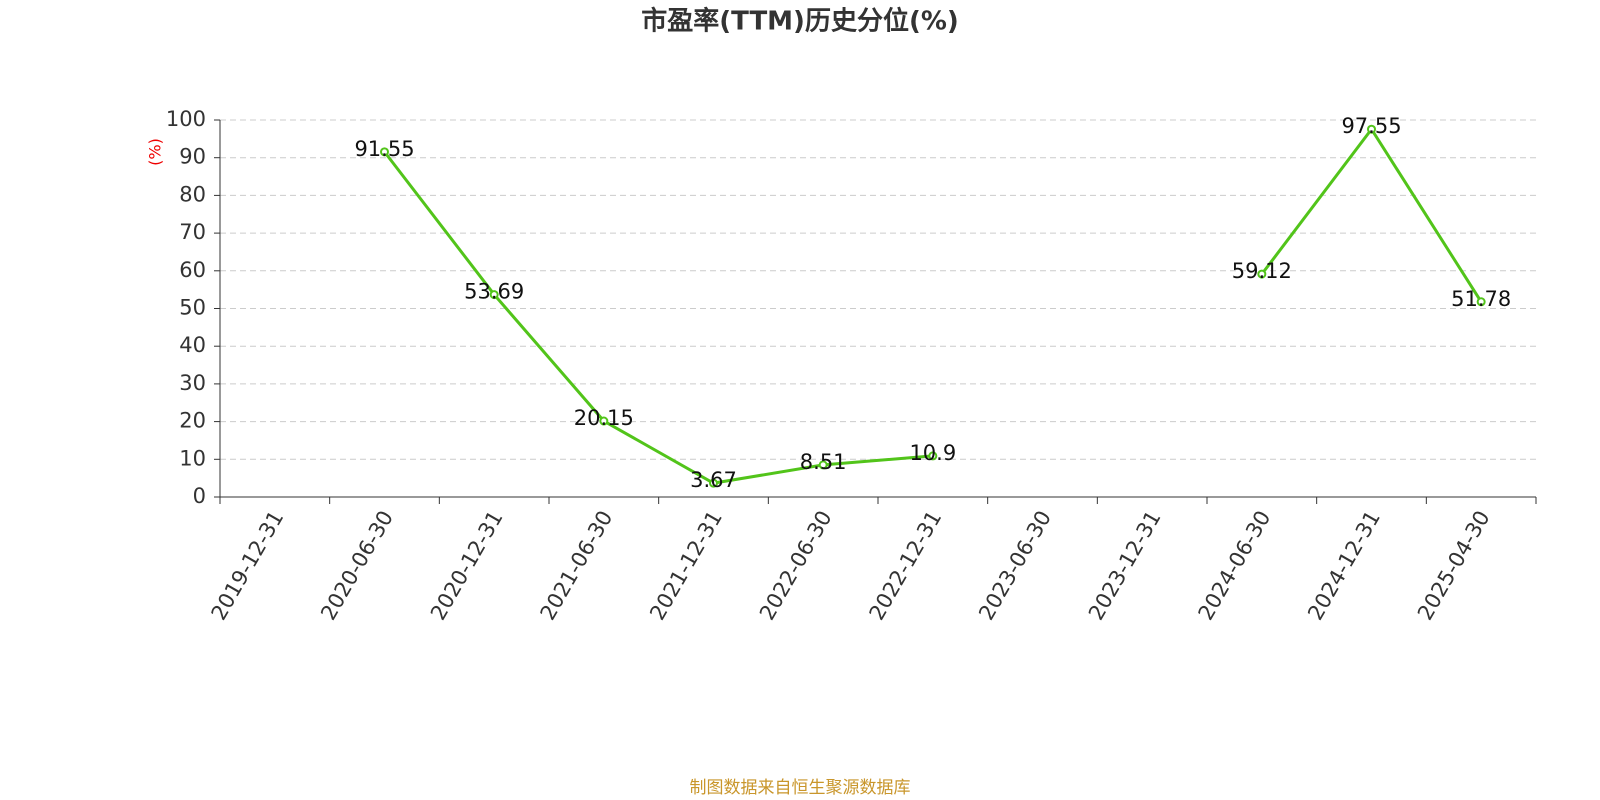 The width and height of the screenshot is (1600, 800). Describe the element at coordinates (192, 345) in the screenshot. I see `y-tick-label: 40` at that location.